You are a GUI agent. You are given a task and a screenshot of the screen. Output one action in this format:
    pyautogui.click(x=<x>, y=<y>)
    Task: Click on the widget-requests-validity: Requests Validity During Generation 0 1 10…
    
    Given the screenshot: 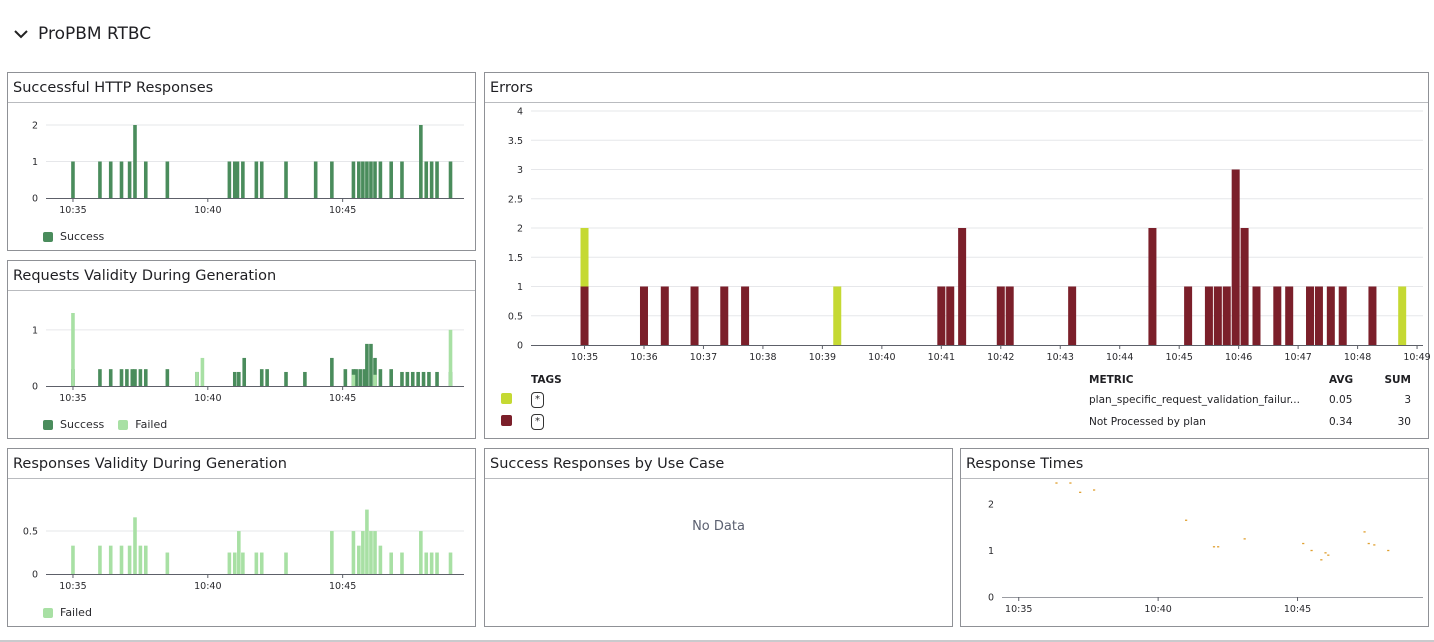 What is the action you would take?
    pyautogui.click(x=241, y=349)
    